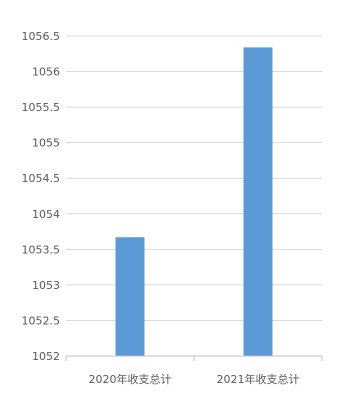  What do you see at coordinates (258, 379) in the screenshot?
I see `x-category-label: 2021年收支总计` at bounding box center [258, 379].